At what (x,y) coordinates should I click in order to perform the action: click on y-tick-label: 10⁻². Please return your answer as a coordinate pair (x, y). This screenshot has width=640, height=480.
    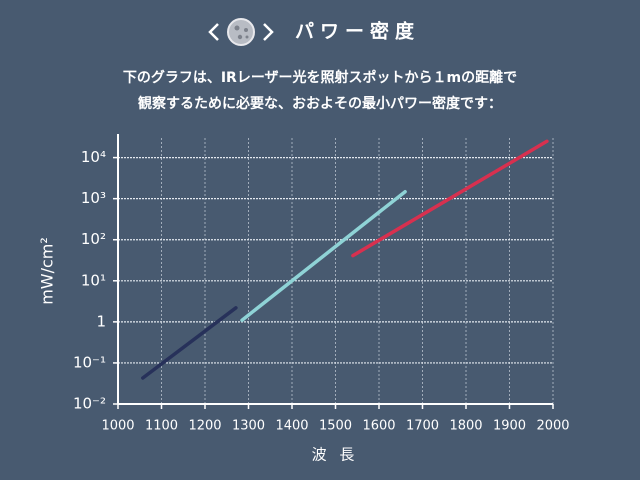
    Looking at the image, I should click on (89, 404).